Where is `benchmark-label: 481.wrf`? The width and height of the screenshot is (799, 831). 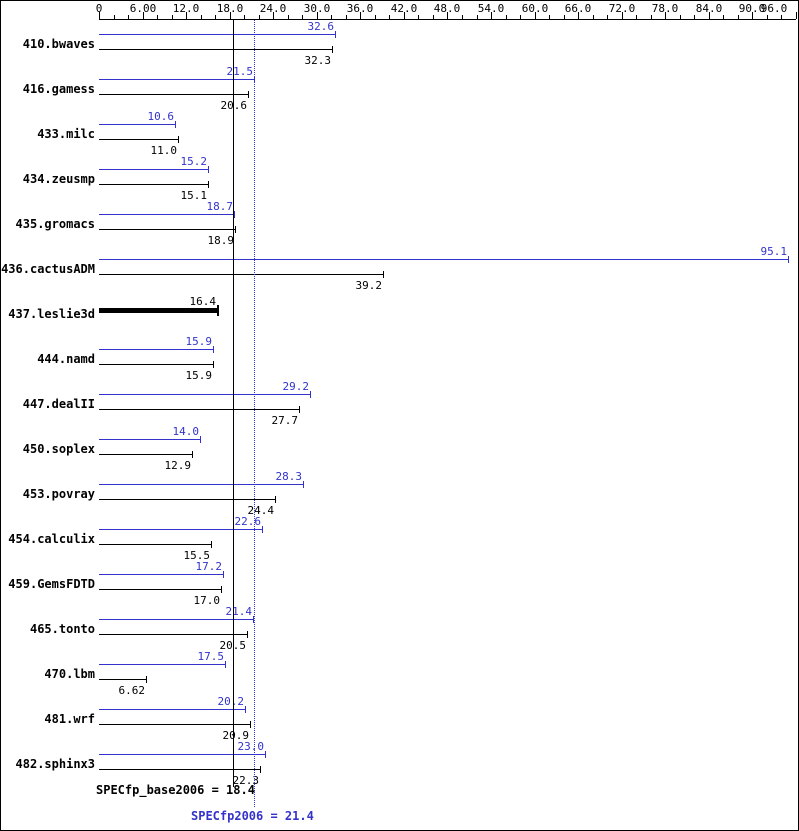
benchmark-label: 481.wrf is located at coordinates (69, 719).